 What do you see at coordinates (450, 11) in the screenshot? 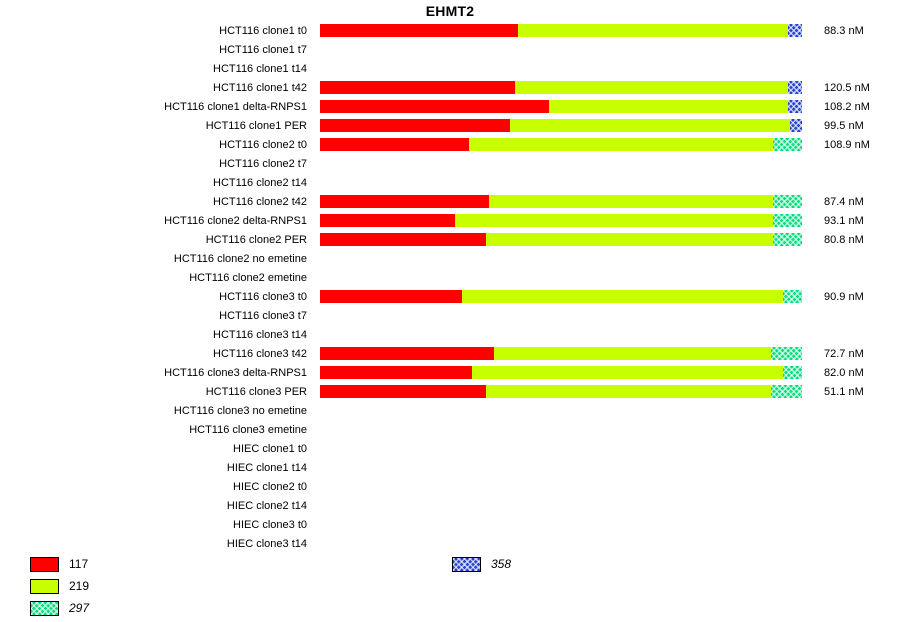
I see `chart-title: EHMT2` at bounding box center [450, 11].